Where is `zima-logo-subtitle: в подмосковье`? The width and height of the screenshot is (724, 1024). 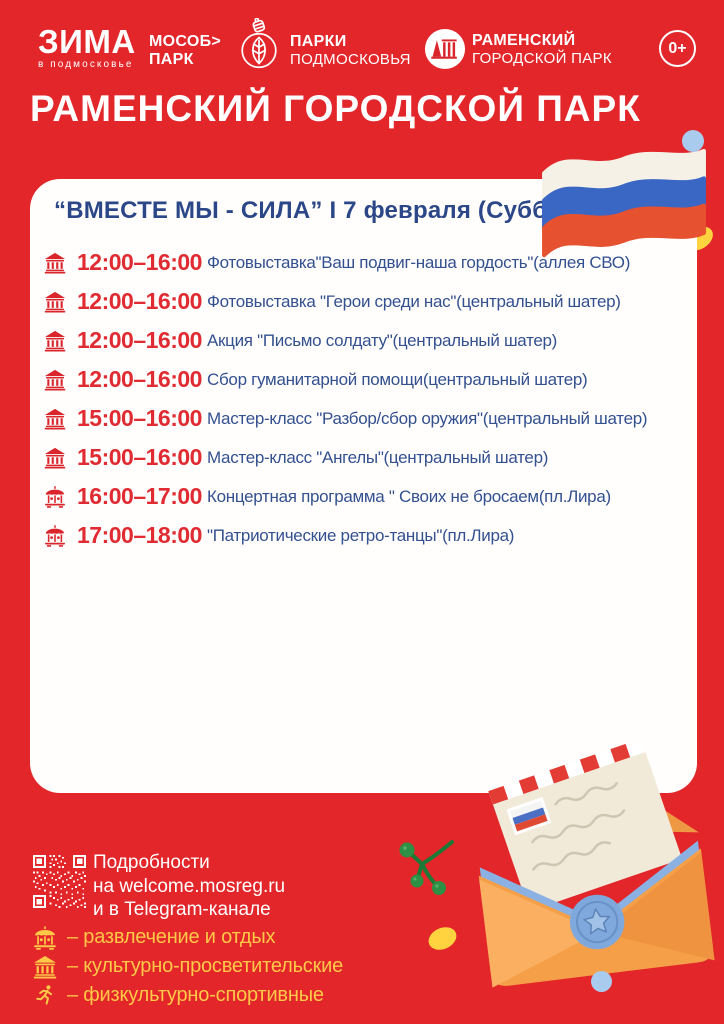
zima-logo-subtitle: в подмосковье is located at coordinates (86, 64).